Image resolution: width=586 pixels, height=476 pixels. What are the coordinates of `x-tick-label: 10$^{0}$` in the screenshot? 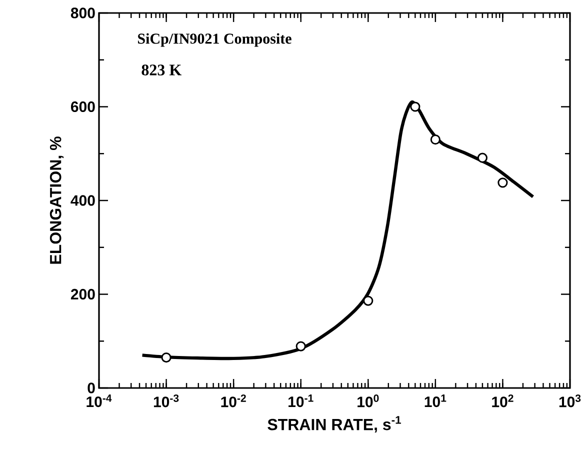 It's located at (368, 401).